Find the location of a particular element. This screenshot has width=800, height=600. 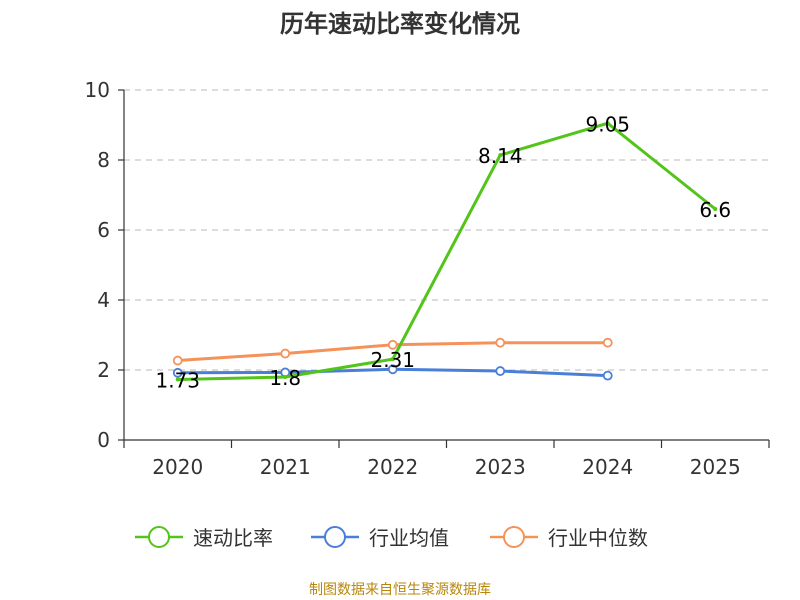

legend-label: 行业中位数 is located at coordinates (598, 538).